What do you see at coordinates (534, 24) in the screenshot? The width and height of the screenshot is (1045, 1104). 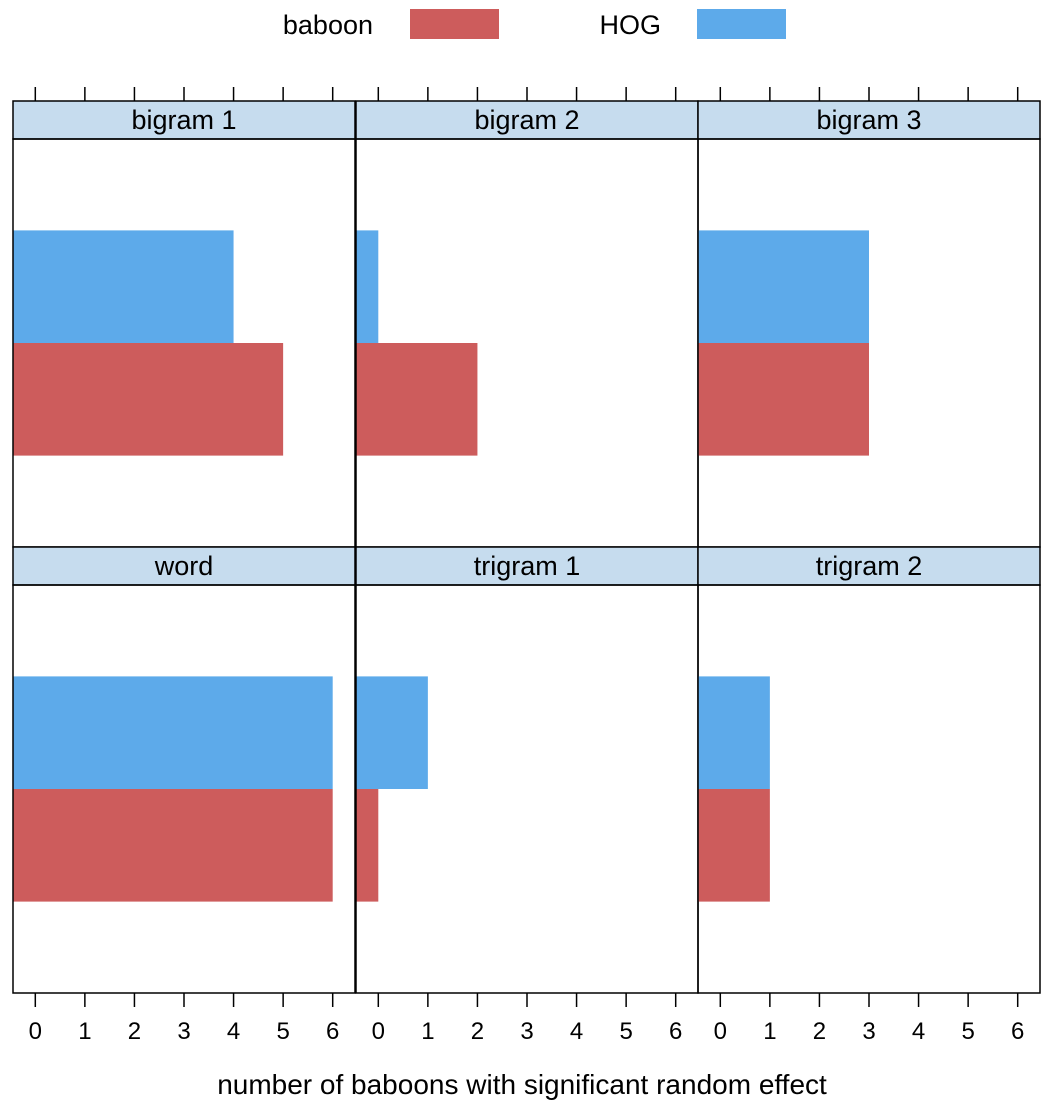 I see `legend: baboon HOG` at bounding box center [534, 24].